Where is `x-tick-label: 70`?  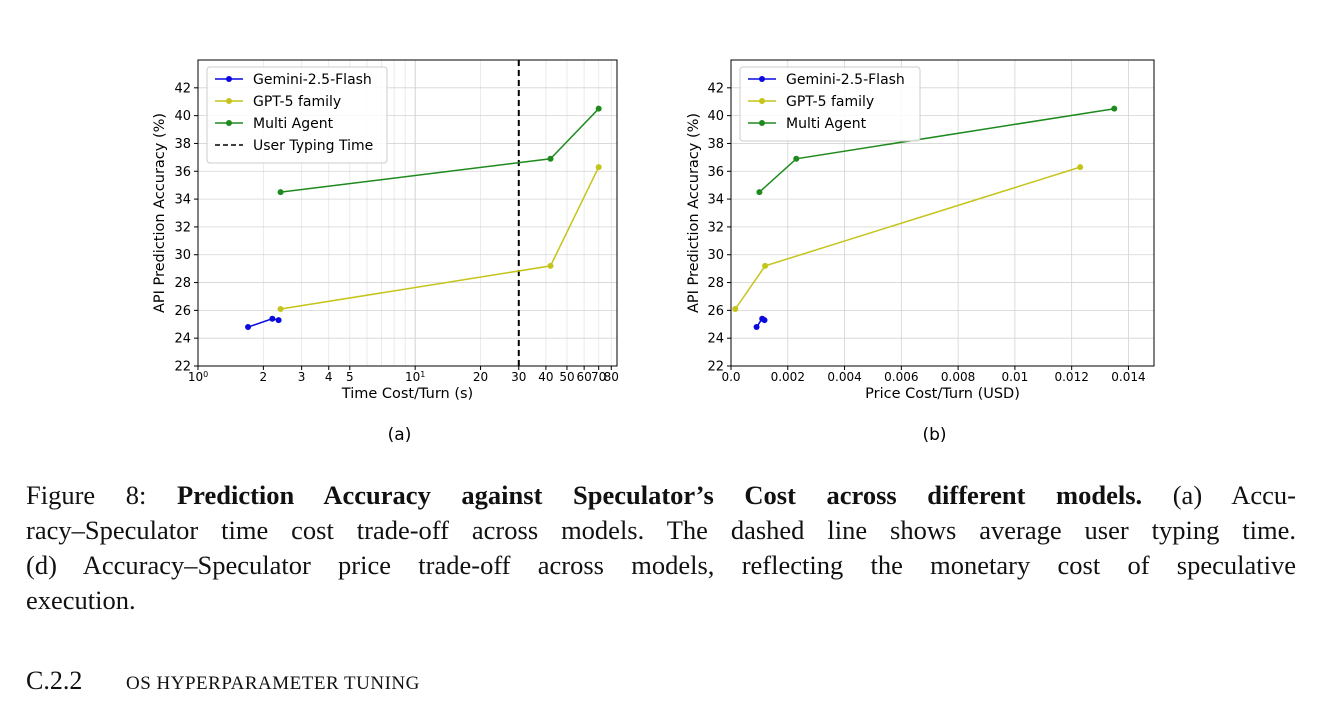 x-tick-label: 70 is located at coordinates (598, 377).